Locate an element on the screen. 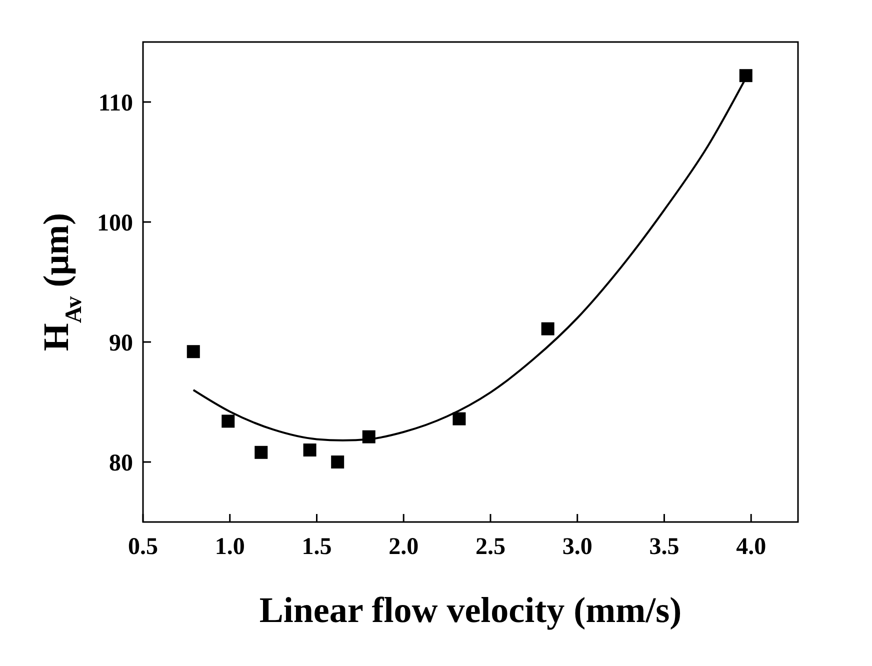  x-tick-label: 3.5 is located at coordinates (664, 547).